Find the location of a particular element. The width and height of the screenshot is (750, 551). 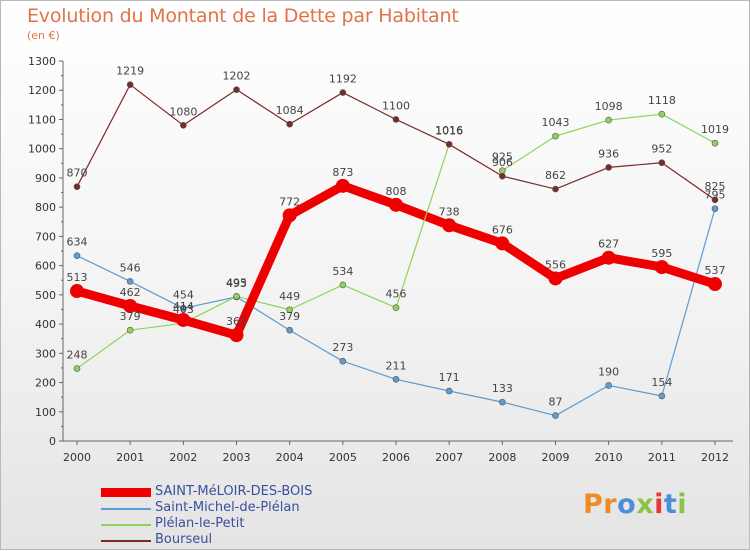

data-label: 362 is located at coordinates (236, 321).